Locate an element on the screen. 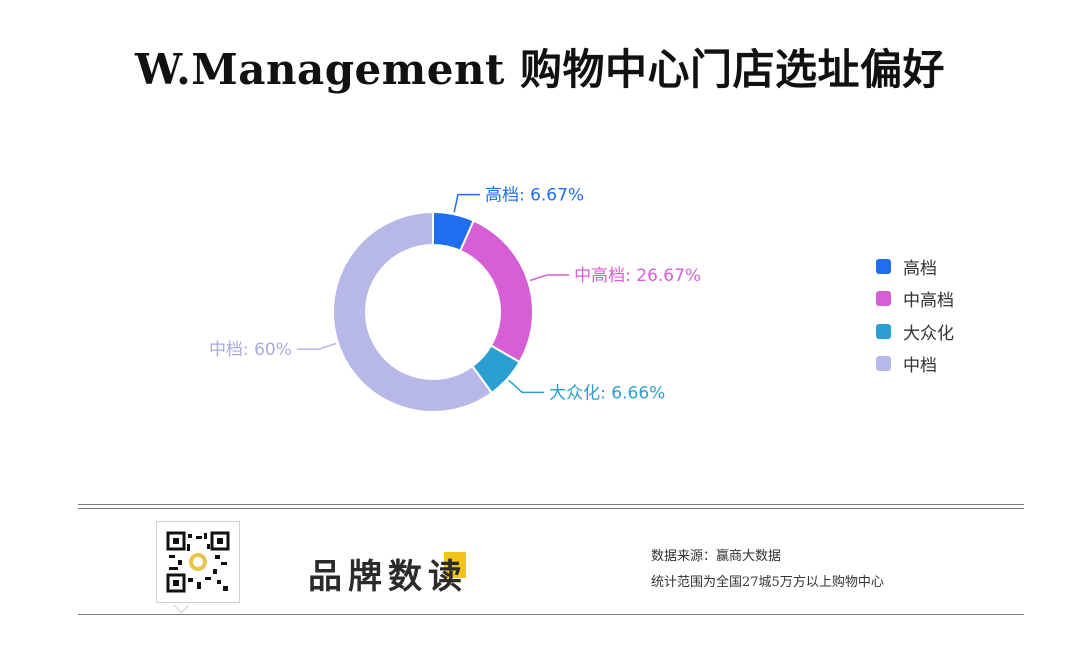 This screenshot has width=1080, height=662. qr-code-icon is located at coordinates (198, 562).